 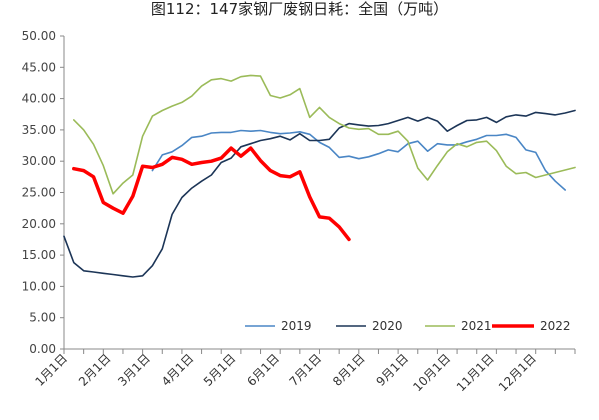 What do you see at coordinates (349, 370) in the screenshot?
I see `x-tick-label: 8月1日` at bounding box center [349, 370].